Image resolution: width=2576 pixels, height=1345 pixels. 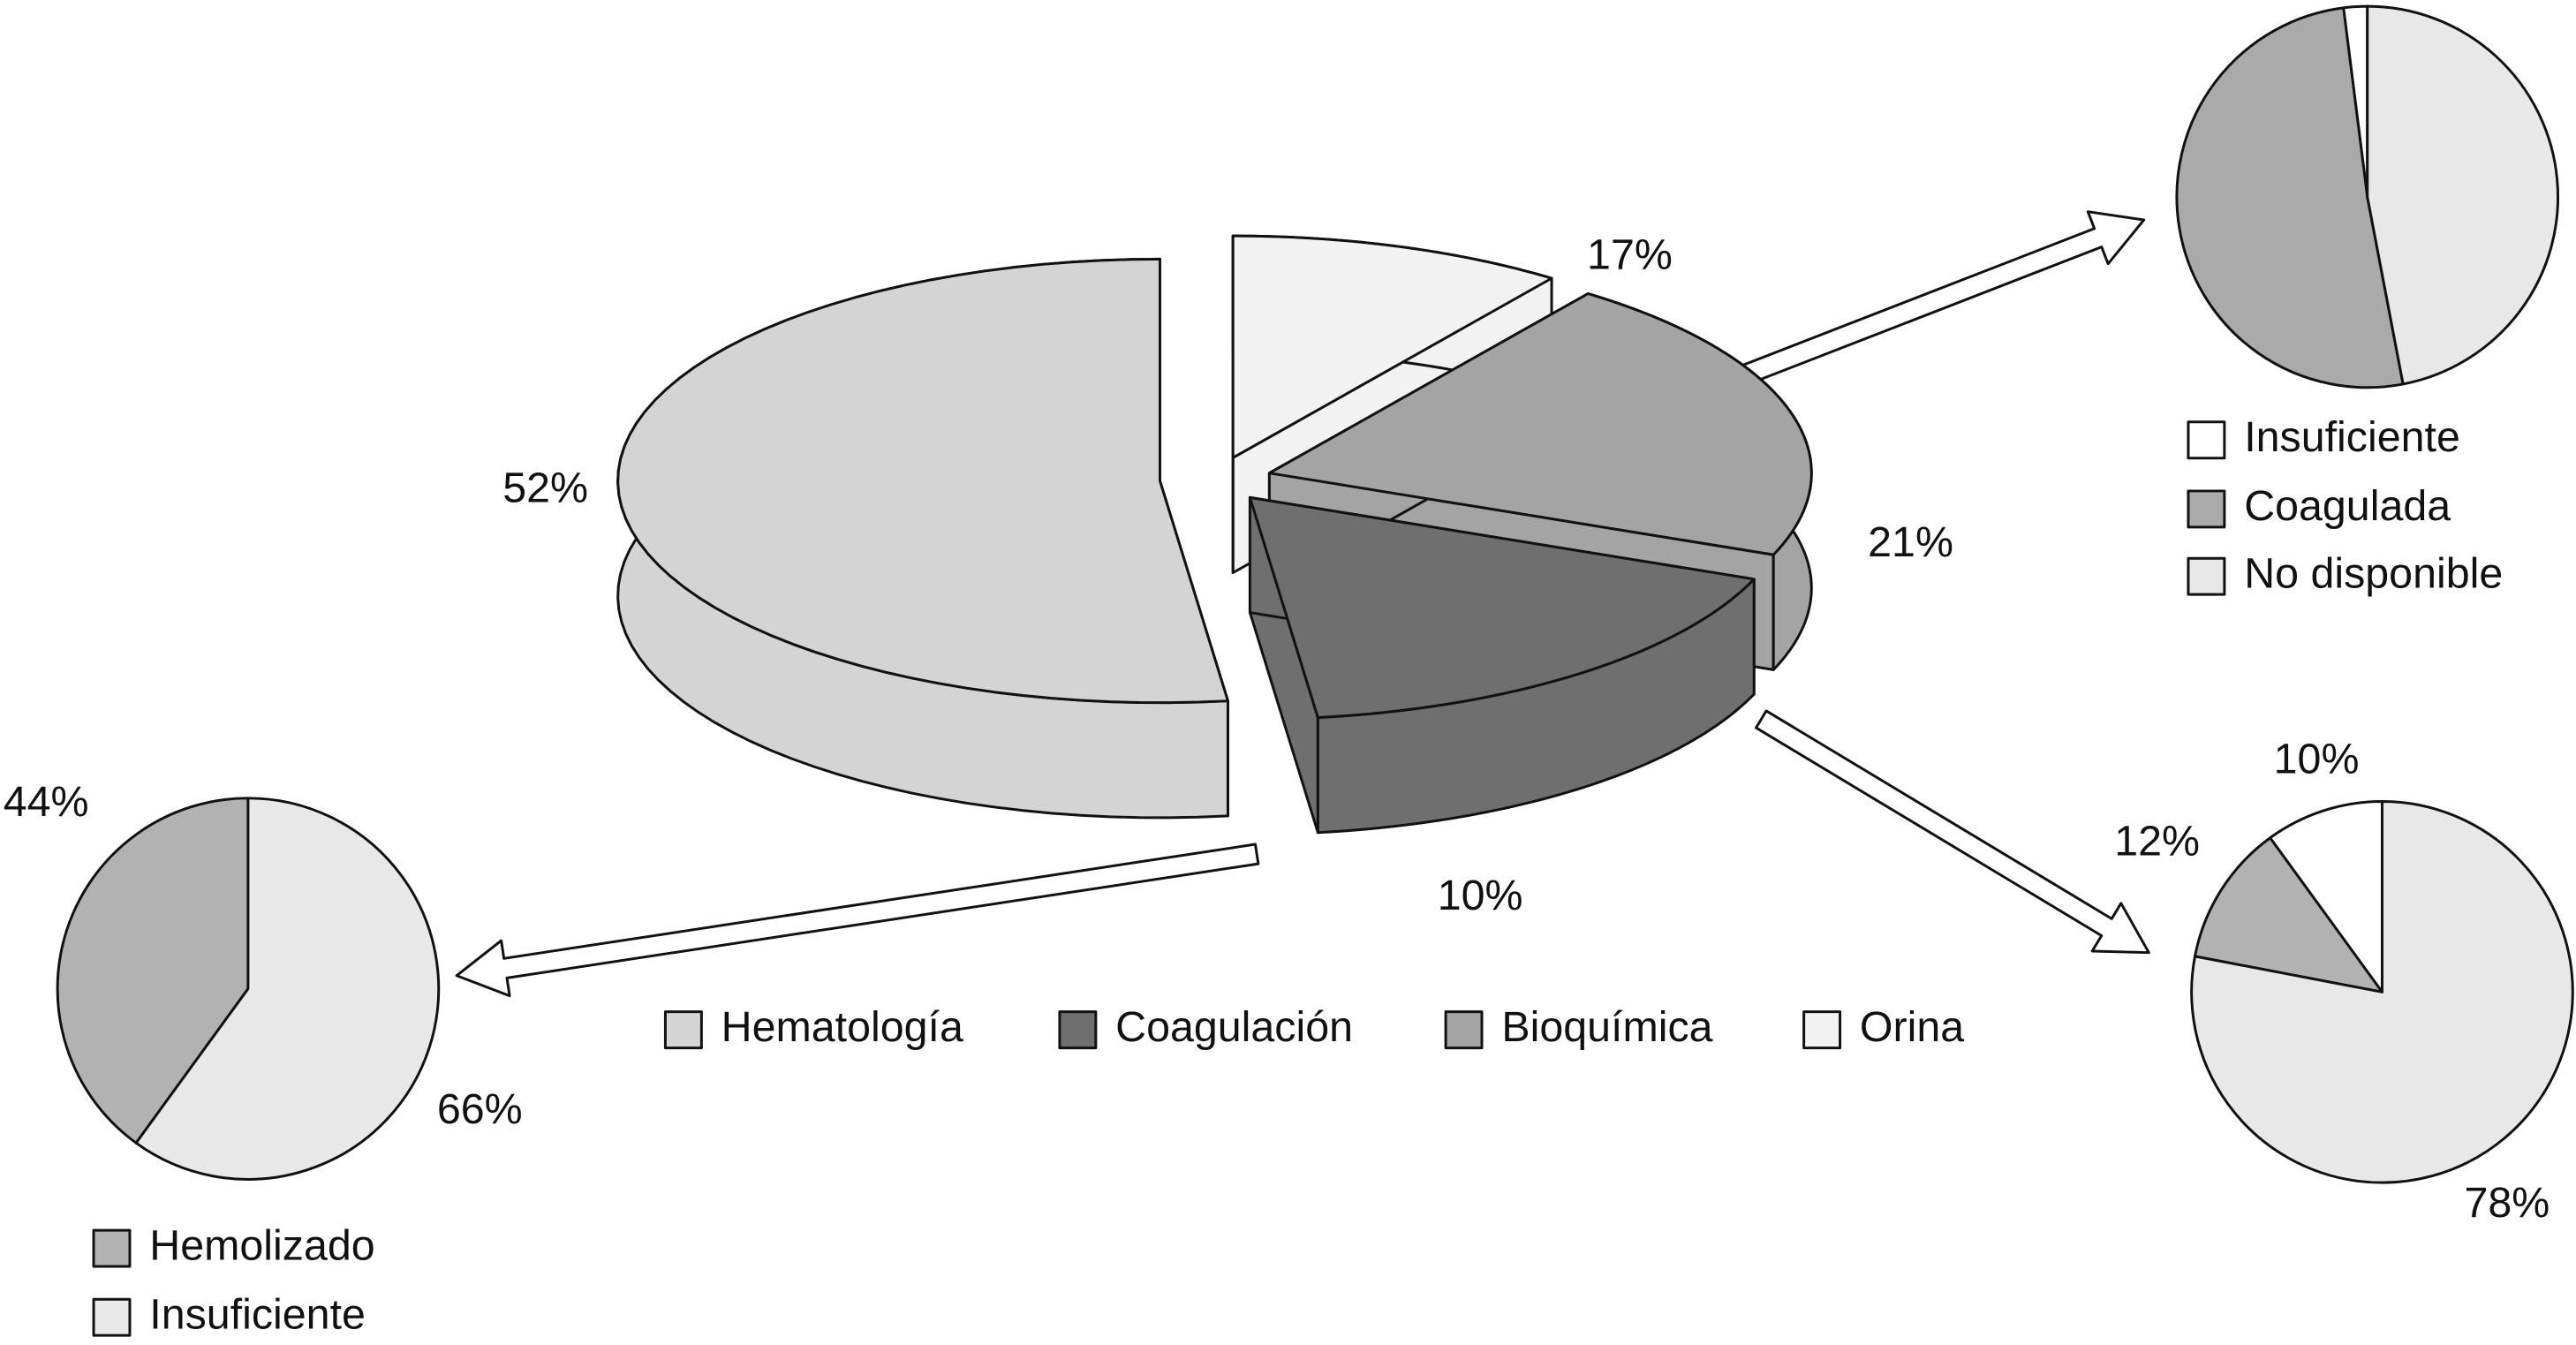 What do you see at coordinates (1234, 1027) in the screenshot?
I see `legend-label: Coagulación` at bounding box center [1234, 1027].